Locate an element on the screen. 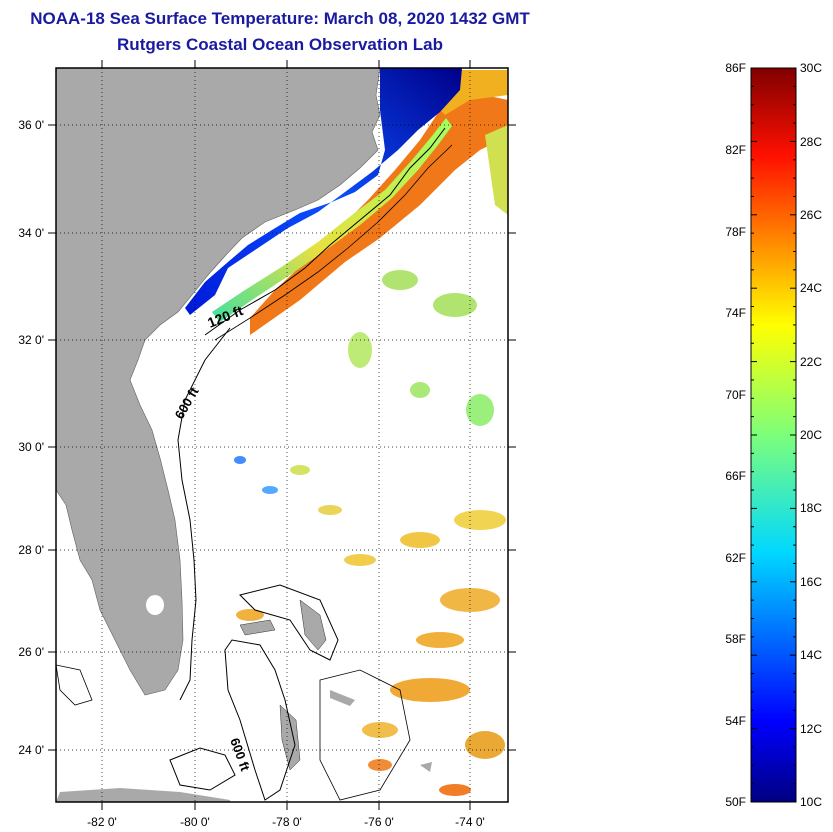  lon-label: -78 0' is located at coordinates (287, 822).